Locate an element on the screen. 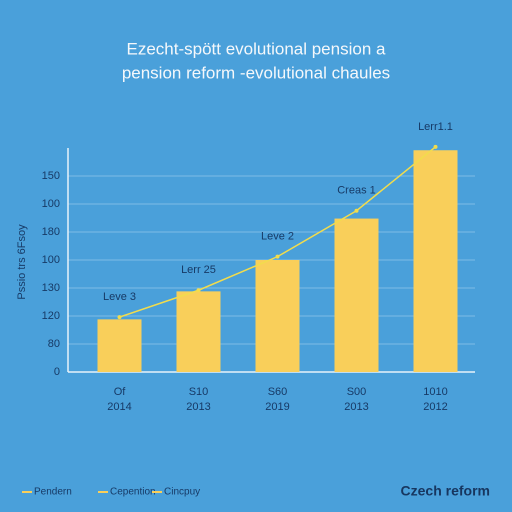  x-tick-label: 2014 is located at coordinates (119, 407).